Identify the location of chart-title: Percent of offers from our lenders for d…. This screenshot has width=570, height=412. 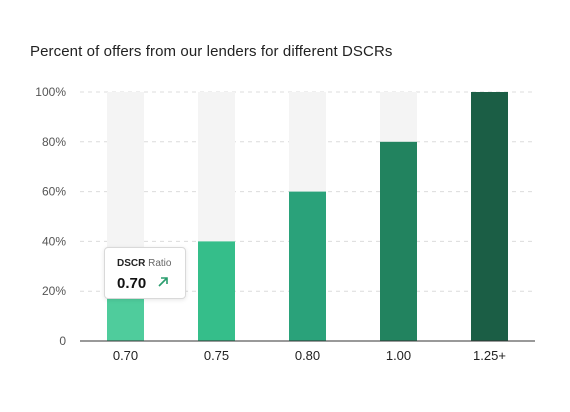
(211, 51).